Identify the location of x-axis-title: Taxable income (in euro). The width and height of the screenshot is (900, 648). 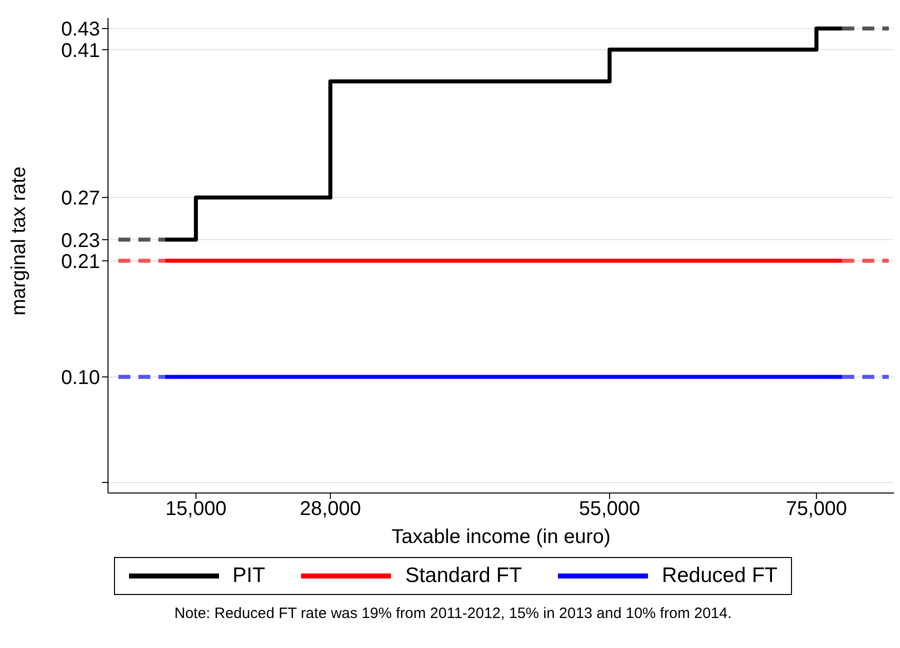
(501, 537).